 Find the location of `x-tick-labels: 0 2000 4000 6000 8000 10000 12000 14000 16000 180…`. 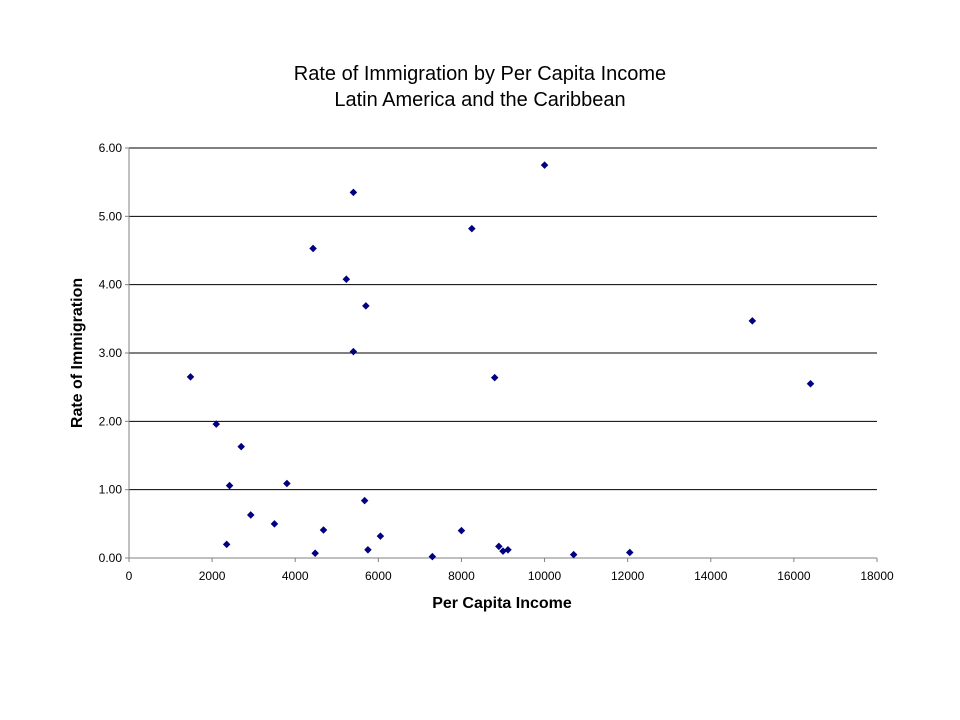

x-tick-labels: 0 2000 4000 6000 8000 10000 12000 14000 16000 180… is located at coordinates (510, 576).